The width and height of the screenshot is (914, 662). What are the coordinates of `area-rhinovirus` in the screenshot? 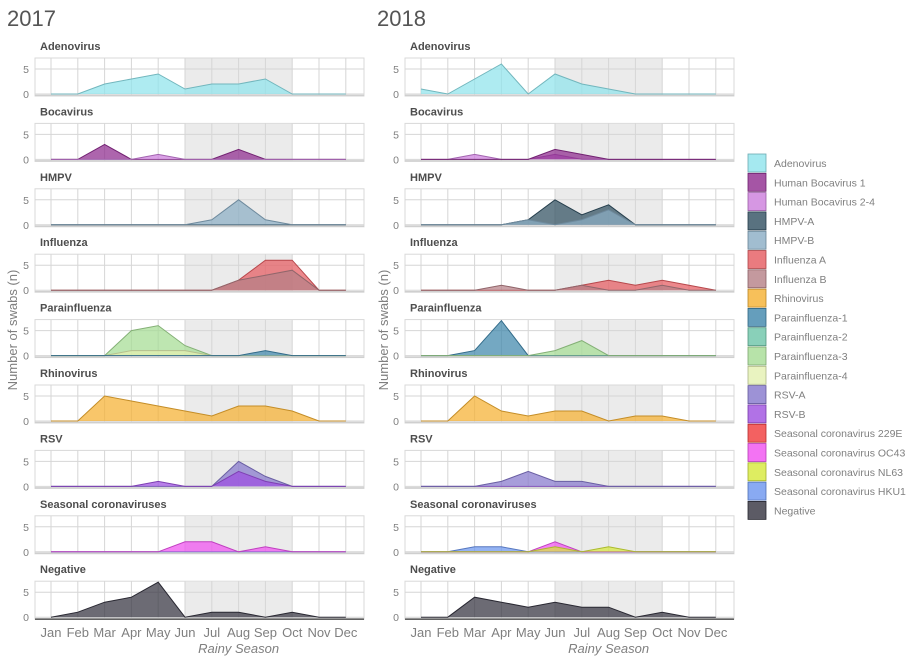 It's located at (198, 408).